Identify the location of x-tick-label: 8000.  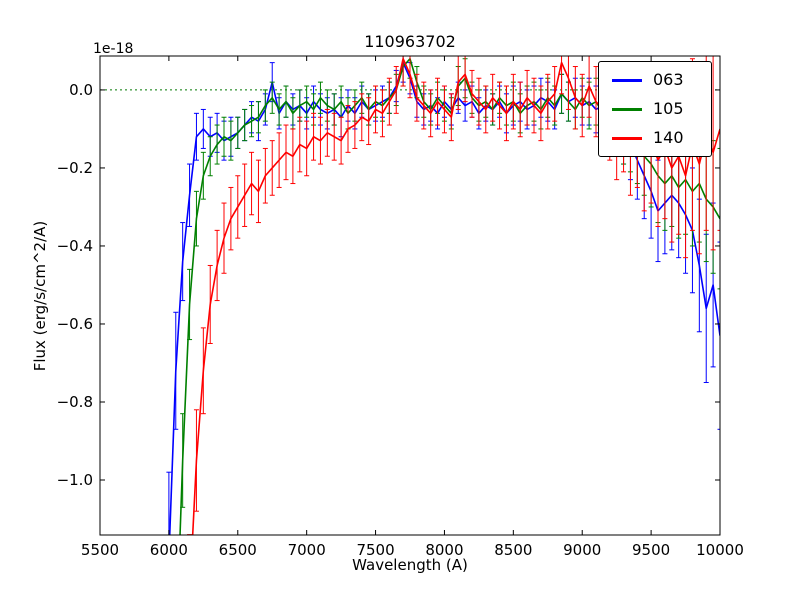
(444, 550).